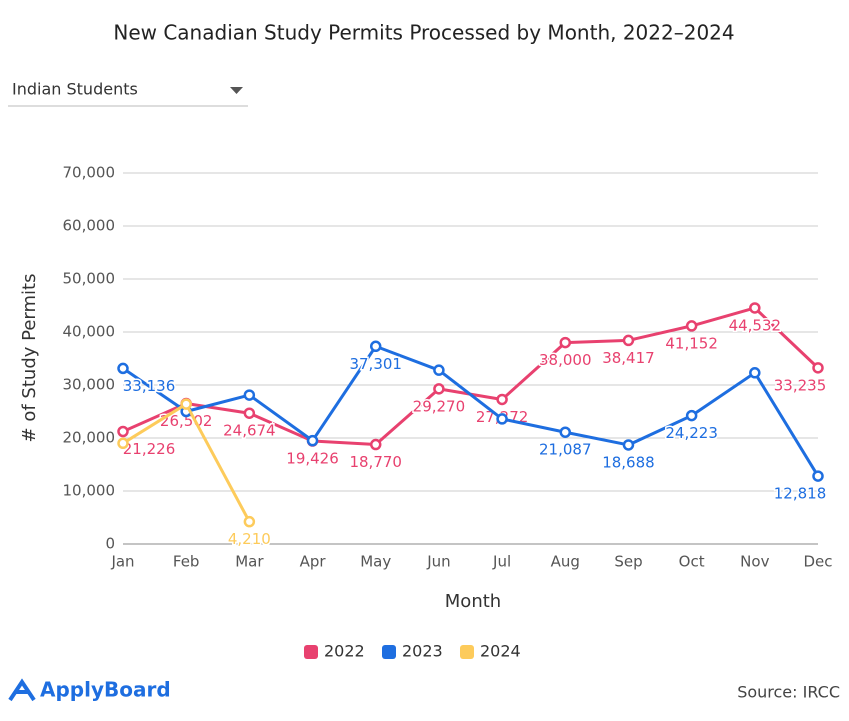 The width and height of the screenshot is (849, 721). I want to click on x-tick-label: Feb, so click(186, 562).